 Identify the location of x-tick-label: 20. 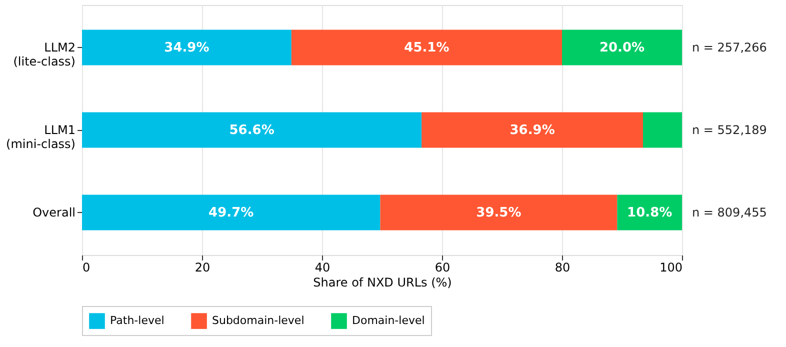
(202, 267).